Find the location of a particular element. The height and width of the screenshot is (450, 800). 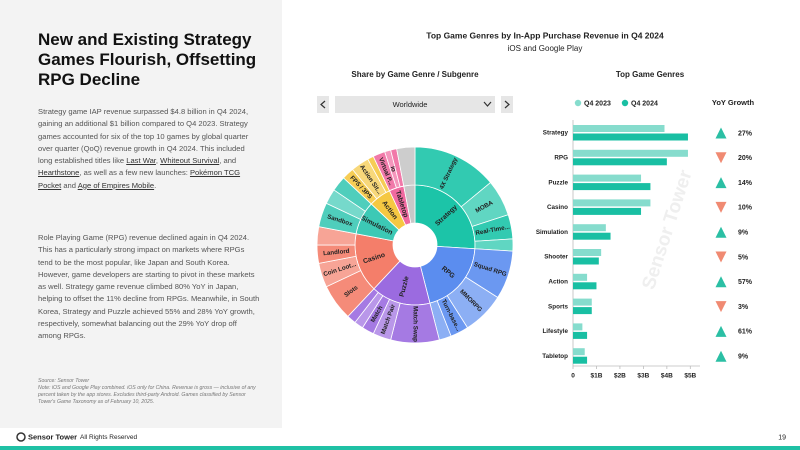

link: Last War is located at coordinates (141, 161).